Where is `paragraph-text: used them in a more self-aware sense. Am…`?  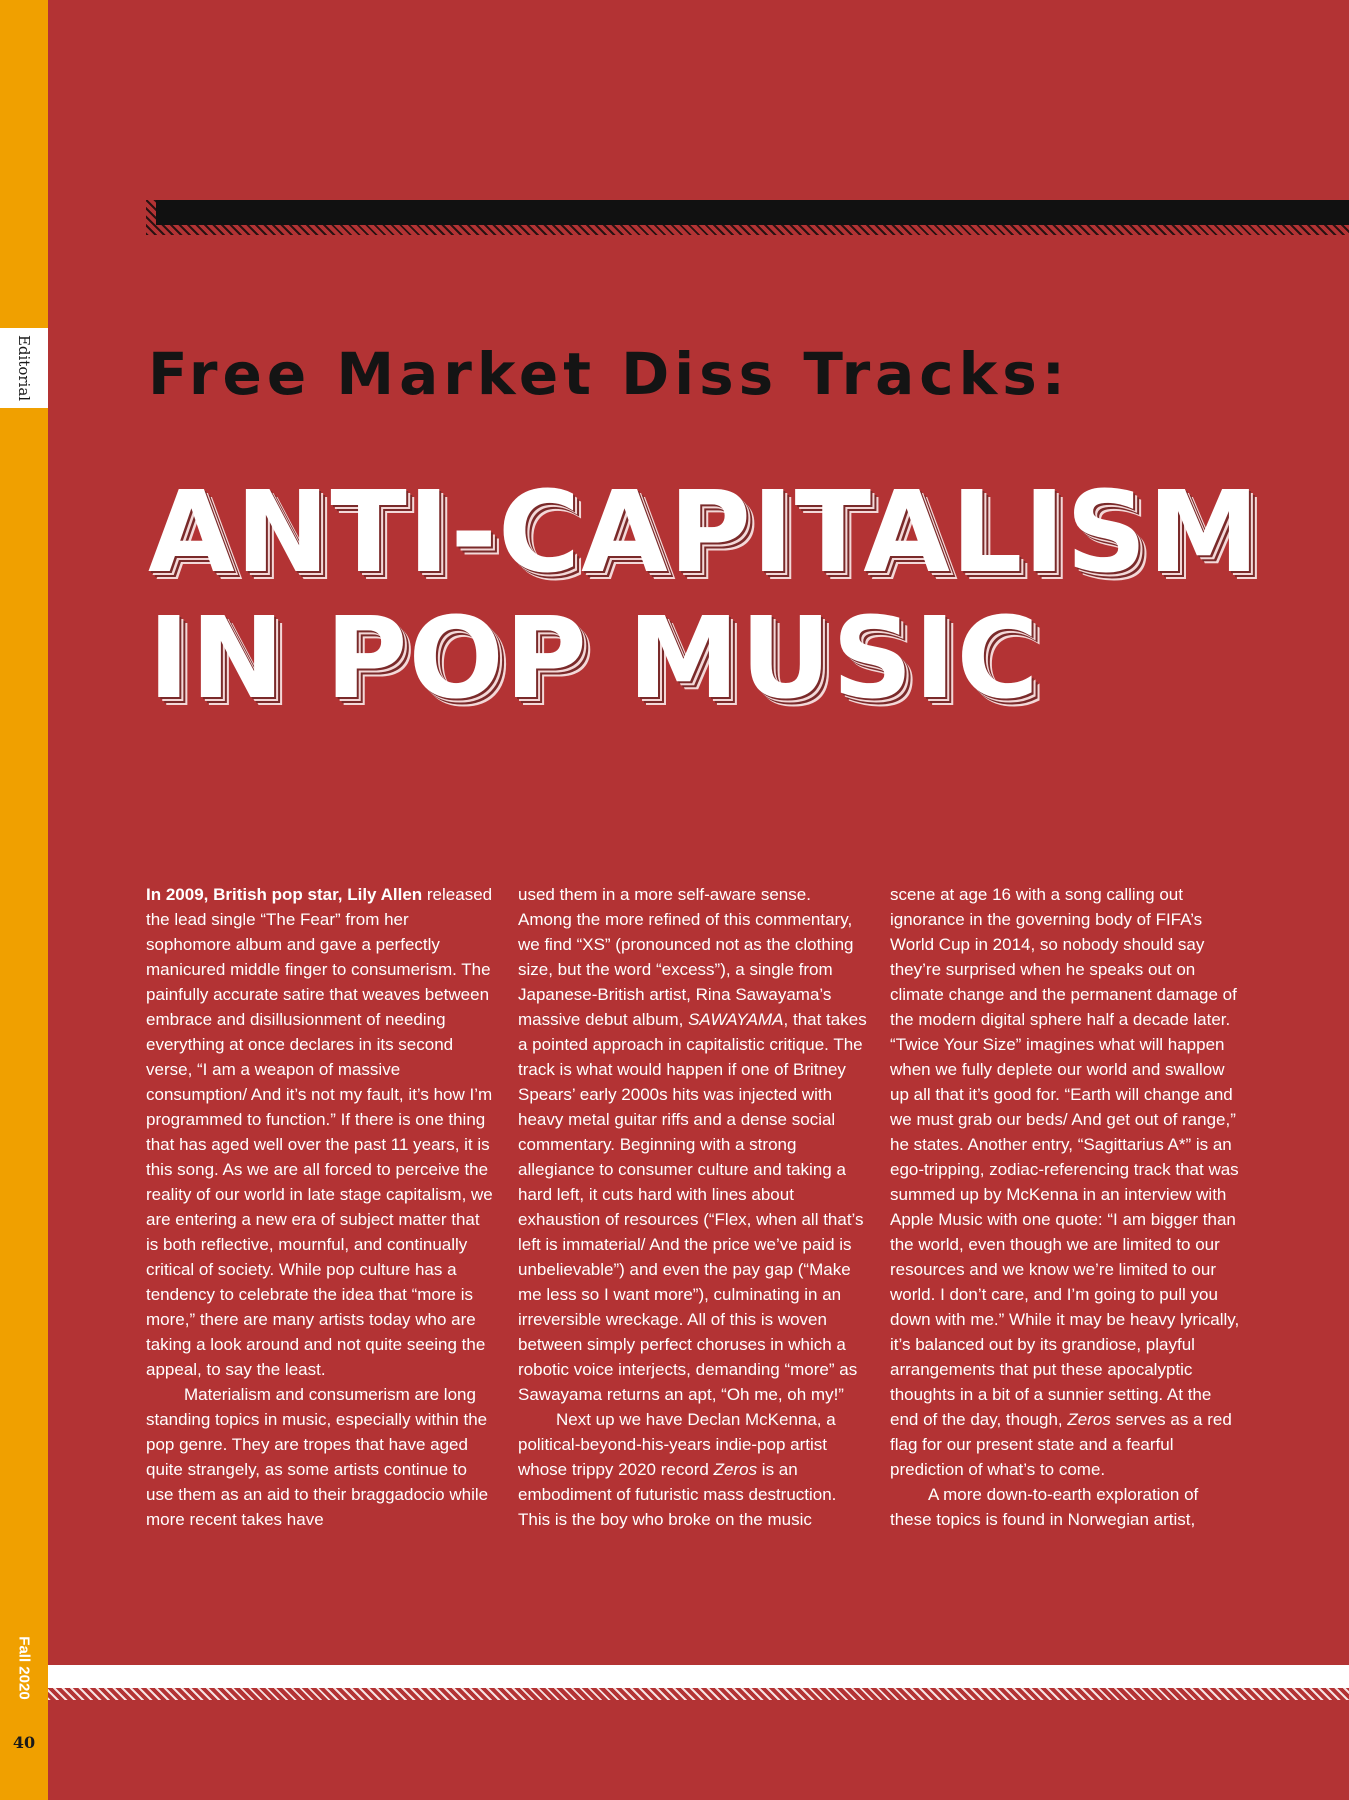
paragraph-text: used them in a more self-aware sense. Am… is located at coordinates (686, 957).